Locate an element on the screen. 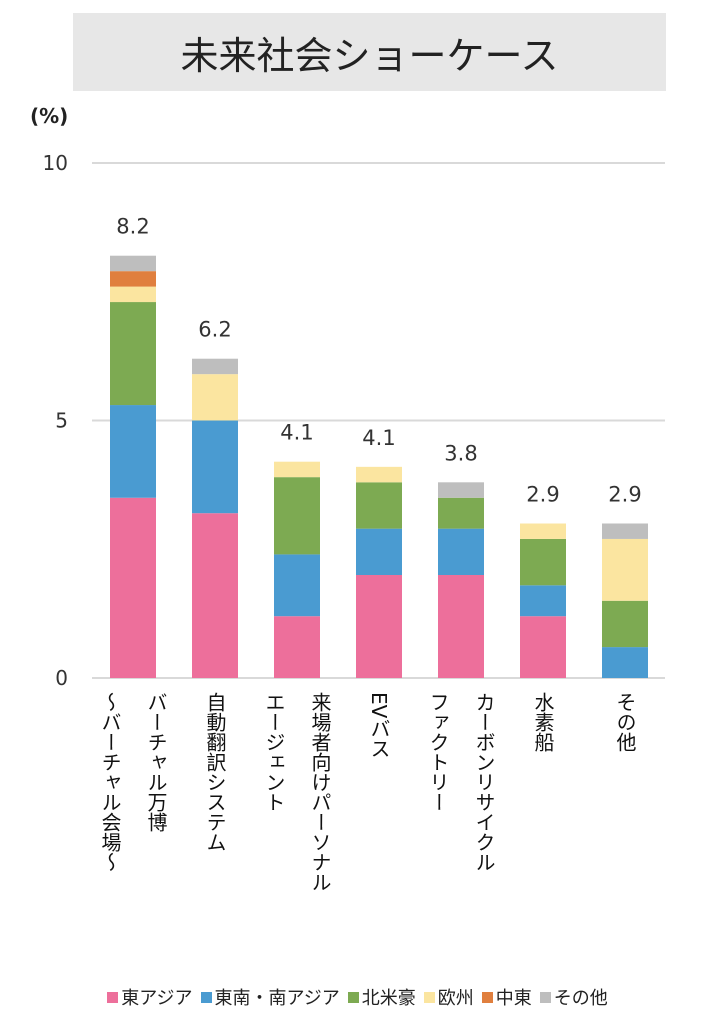  y-tick-label: 0 is located at coordinates (61, 678).